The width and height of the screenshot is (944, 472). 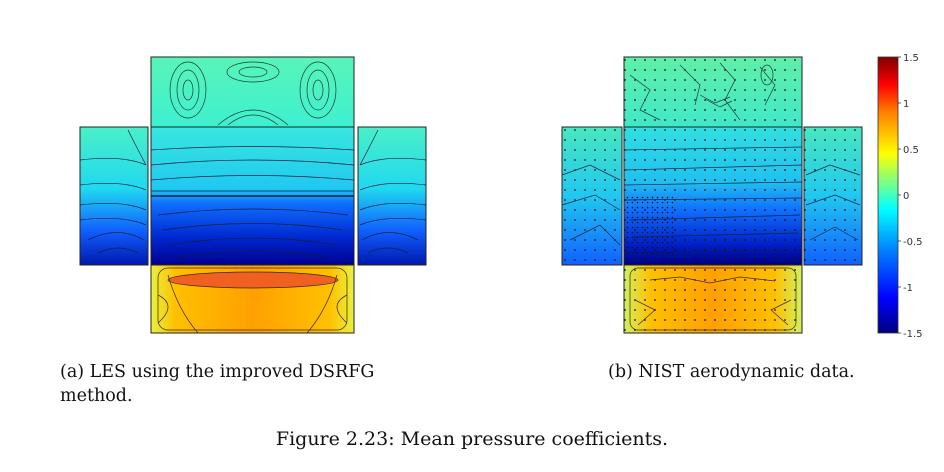 What do you see at coordinates (913, 242) in the screenshot?
I see `colorbar-tick: -0.5` at bounding box center [913, 242].